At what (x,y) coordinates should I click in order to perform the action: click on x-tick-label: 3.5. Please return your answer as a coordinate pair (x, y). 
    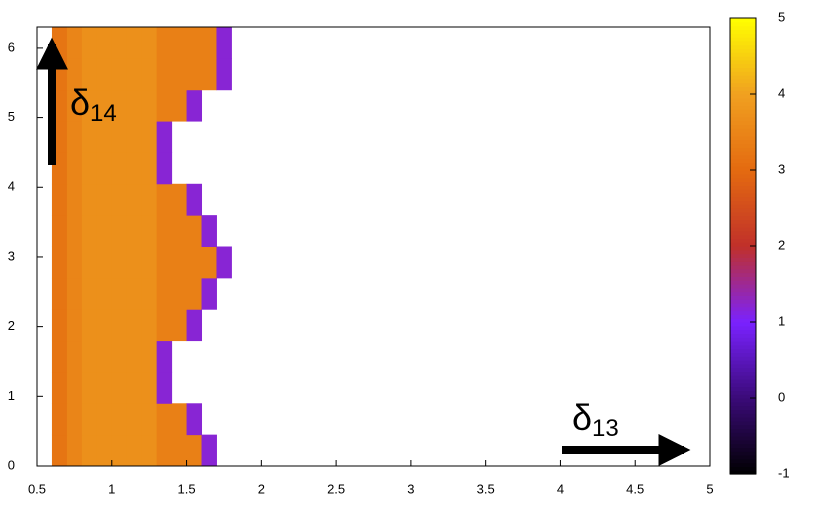
    Looking at the image, I should click on (486, 488).